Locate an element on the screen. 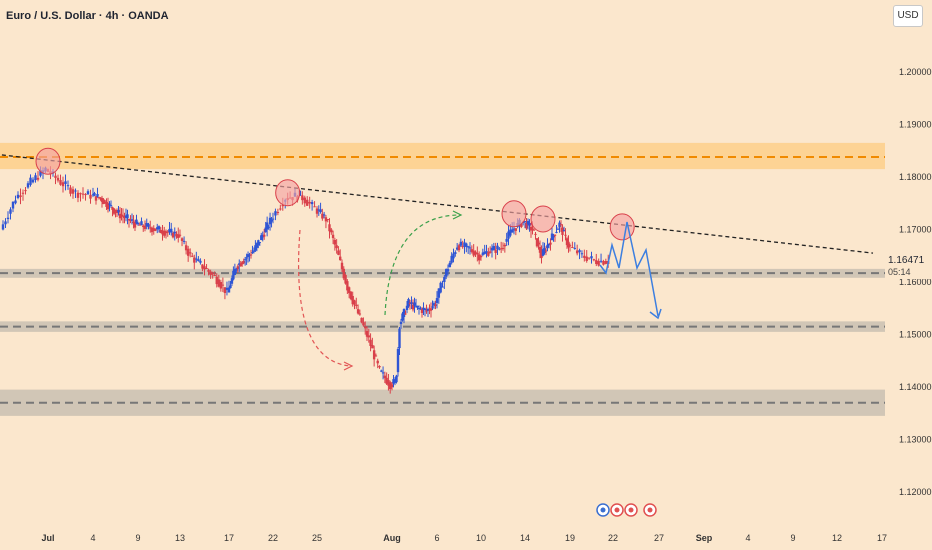 The image size is (932, 550). x-tick-label: 25 is located at coordinates (317, 538).